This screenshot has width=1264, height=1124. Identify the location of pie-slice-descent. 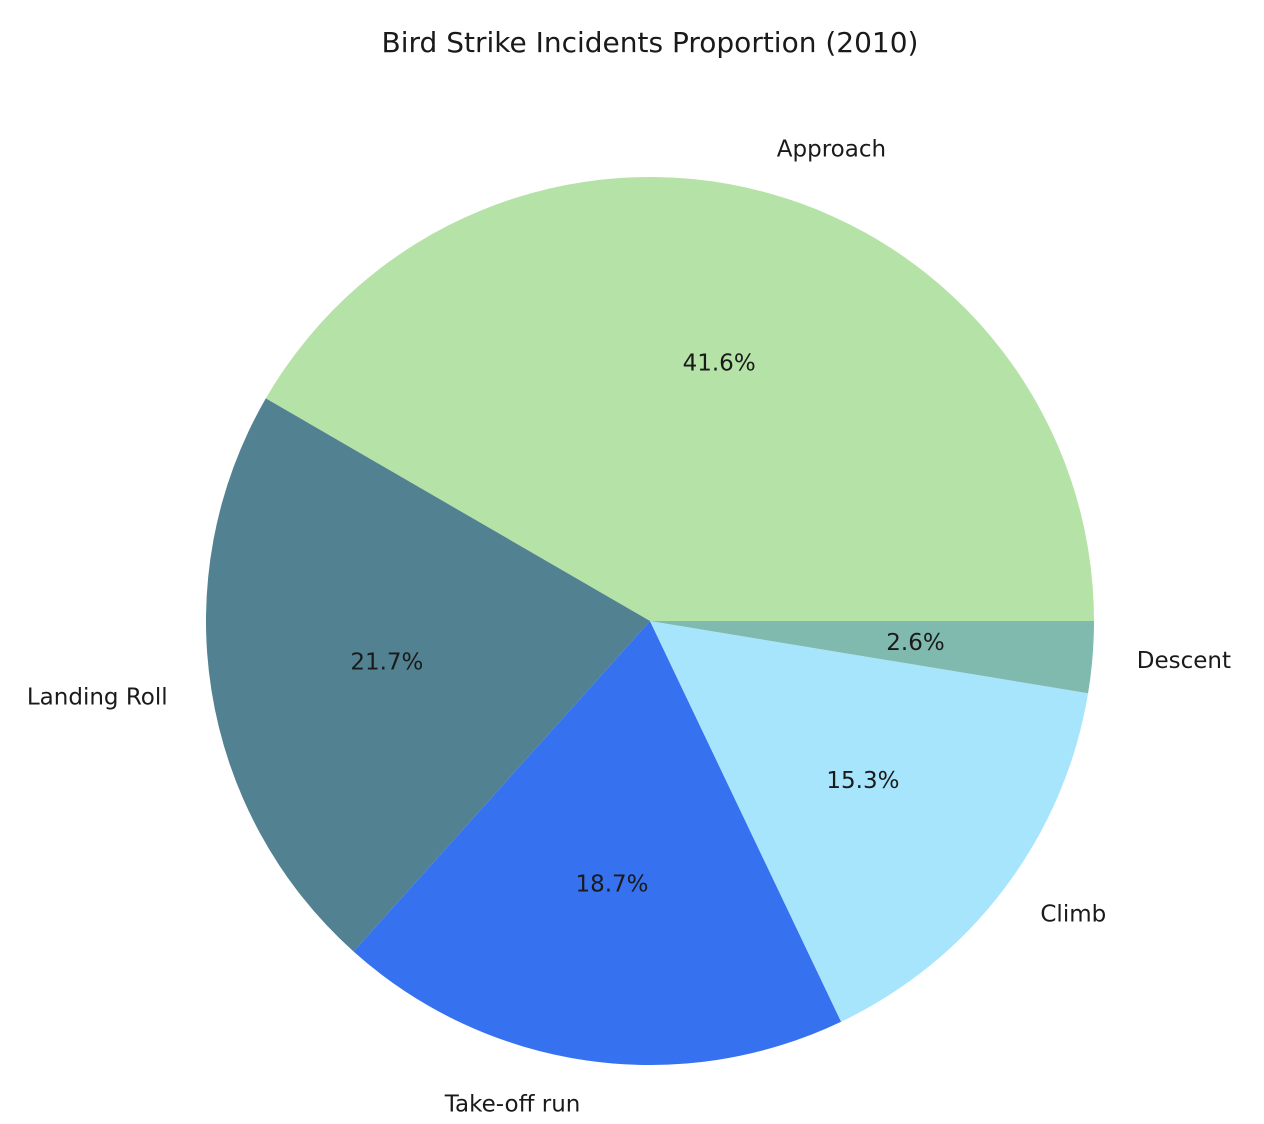
(872, 657).